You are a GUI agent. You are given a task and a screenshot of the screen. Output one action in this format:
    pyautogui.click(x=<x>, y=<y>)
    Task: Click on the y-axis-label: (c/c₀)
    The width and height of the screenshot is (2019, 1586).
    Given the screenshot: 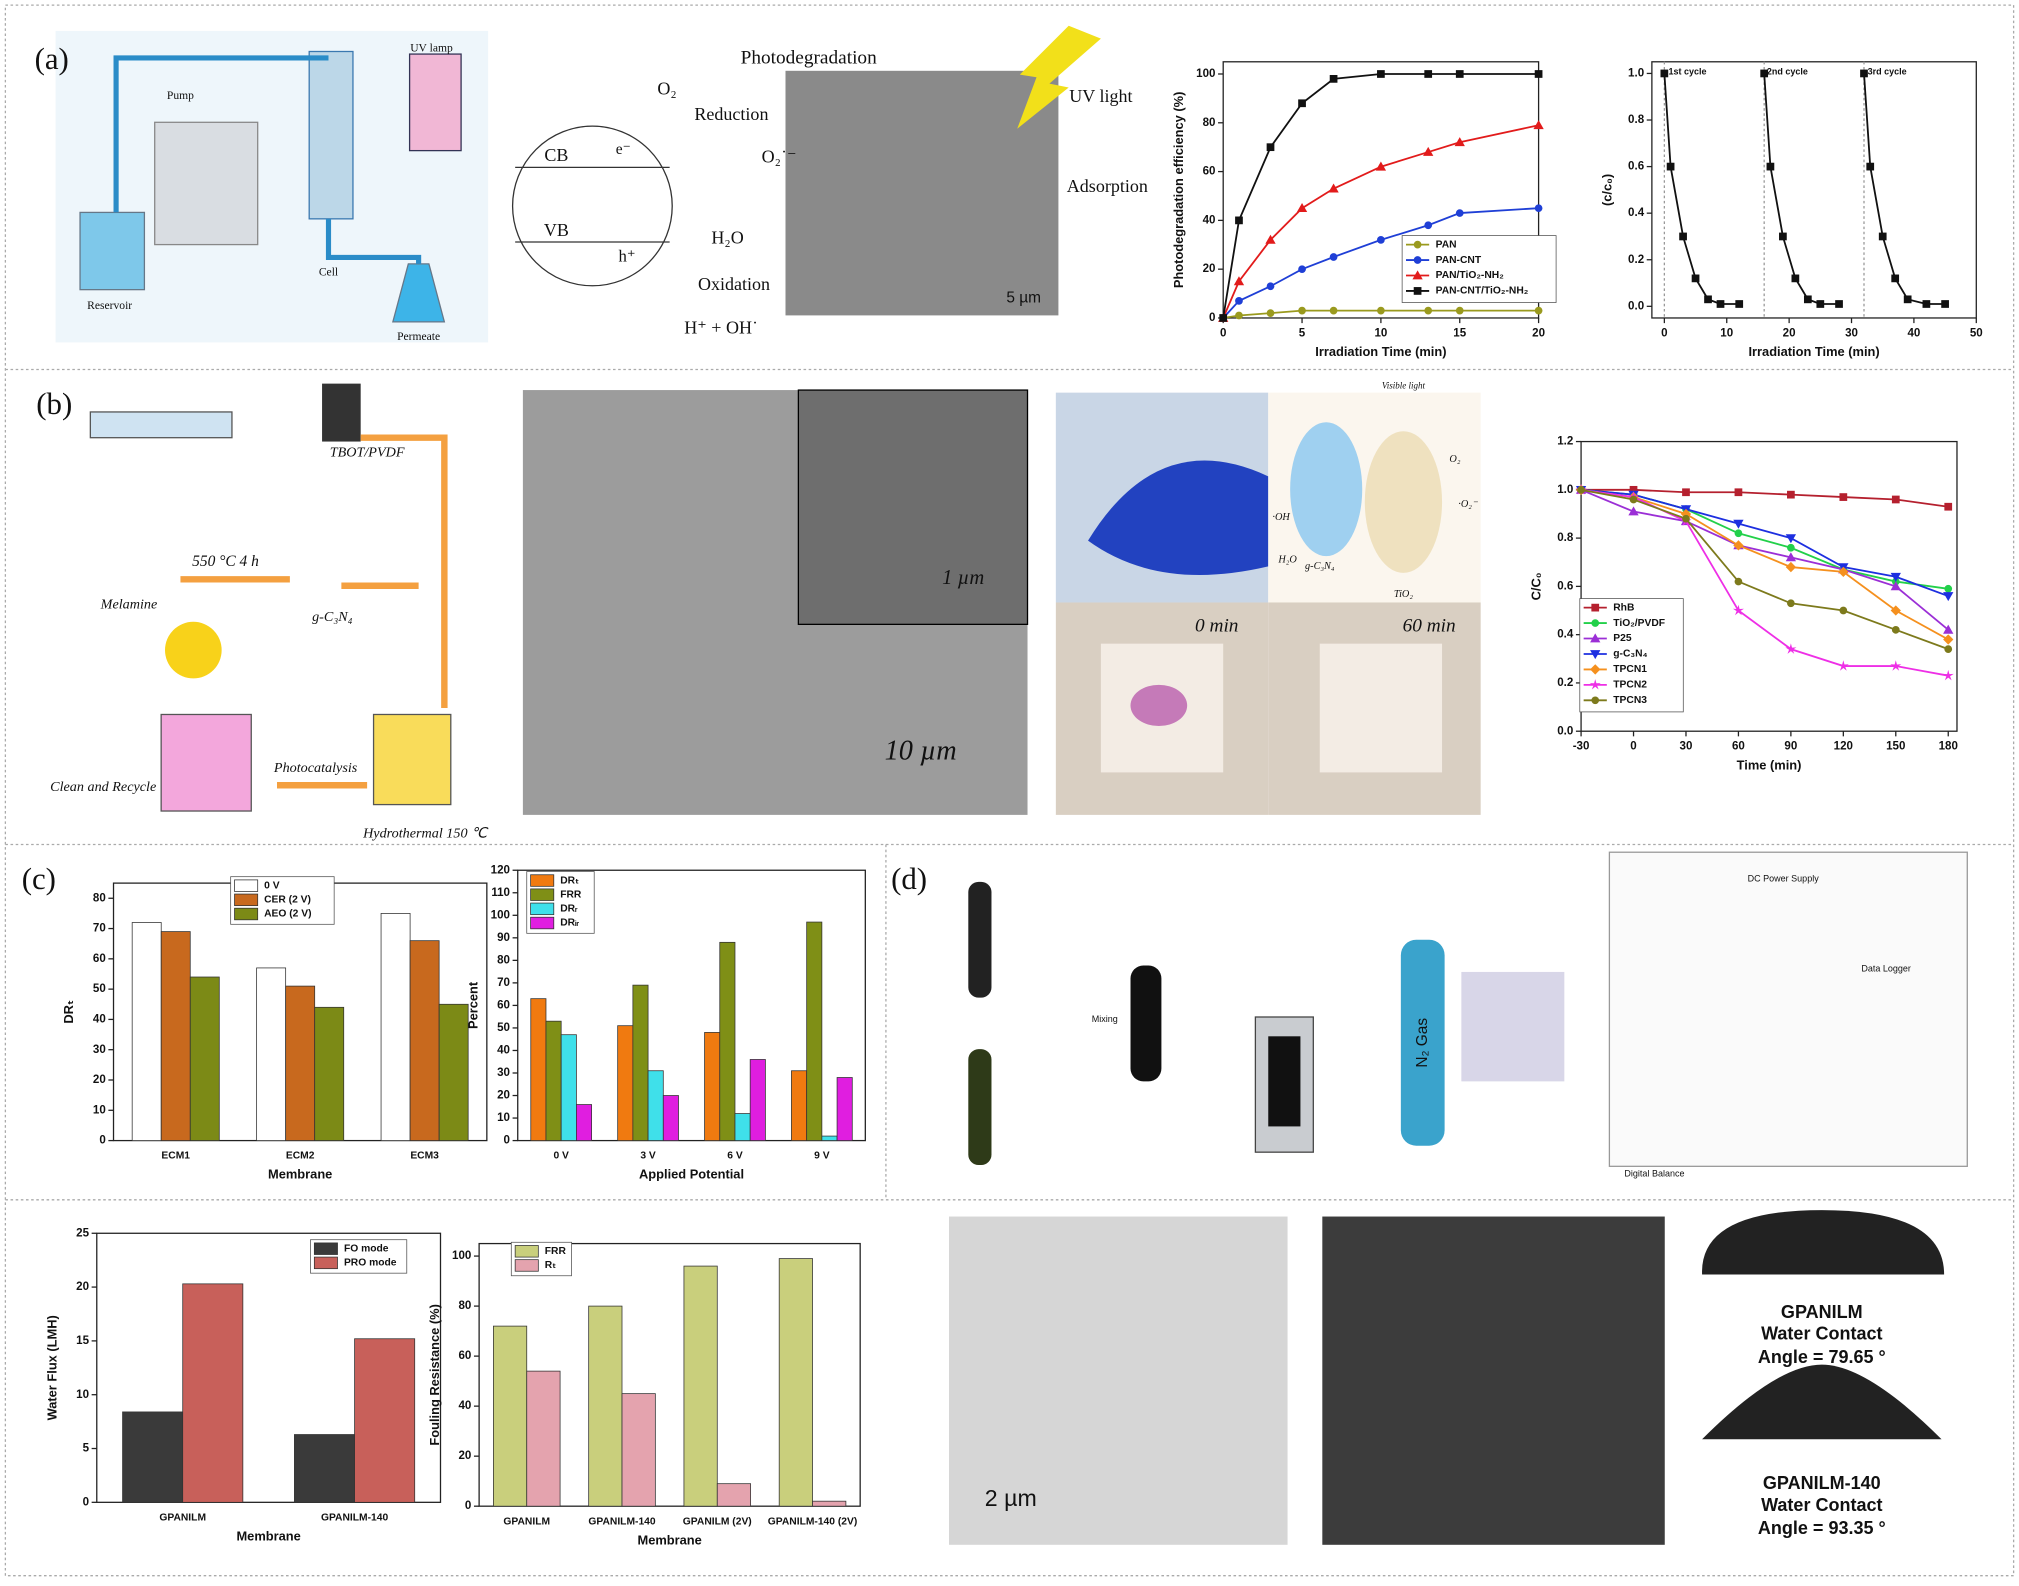 What is the action you would take?
    pyautogui.click(x=1607, y=190)
    